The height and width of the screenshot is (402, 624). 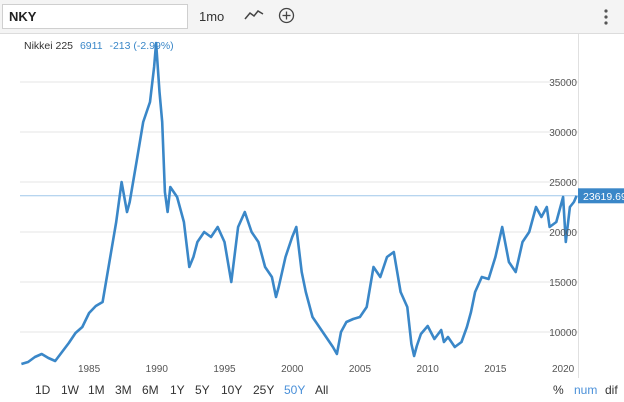 What do you see at coordinates (312, 17) in the screenshot?
I see `toolbar: 1mo` at bounding box center [312, 17].